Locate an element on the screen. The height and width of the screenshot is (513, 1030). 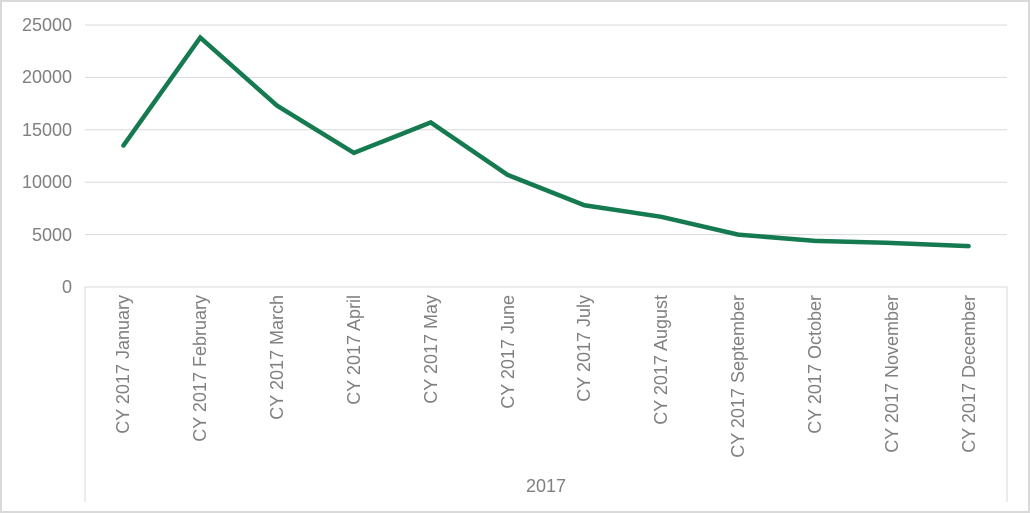
x-axis-category-label: CY 2017 September is located at coordinates (738, 376).